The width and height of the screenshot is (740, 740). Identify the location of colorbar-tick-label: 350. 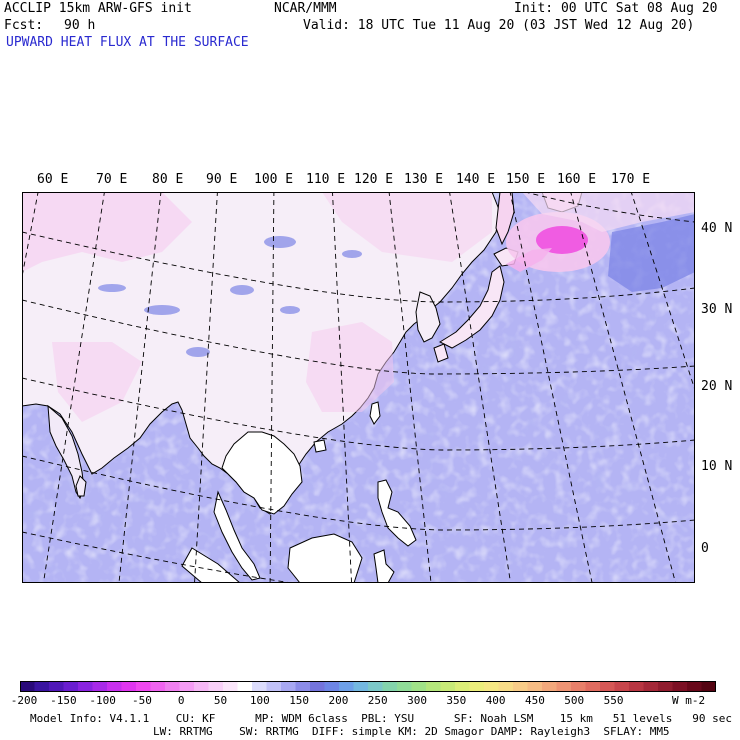
(456, 700).